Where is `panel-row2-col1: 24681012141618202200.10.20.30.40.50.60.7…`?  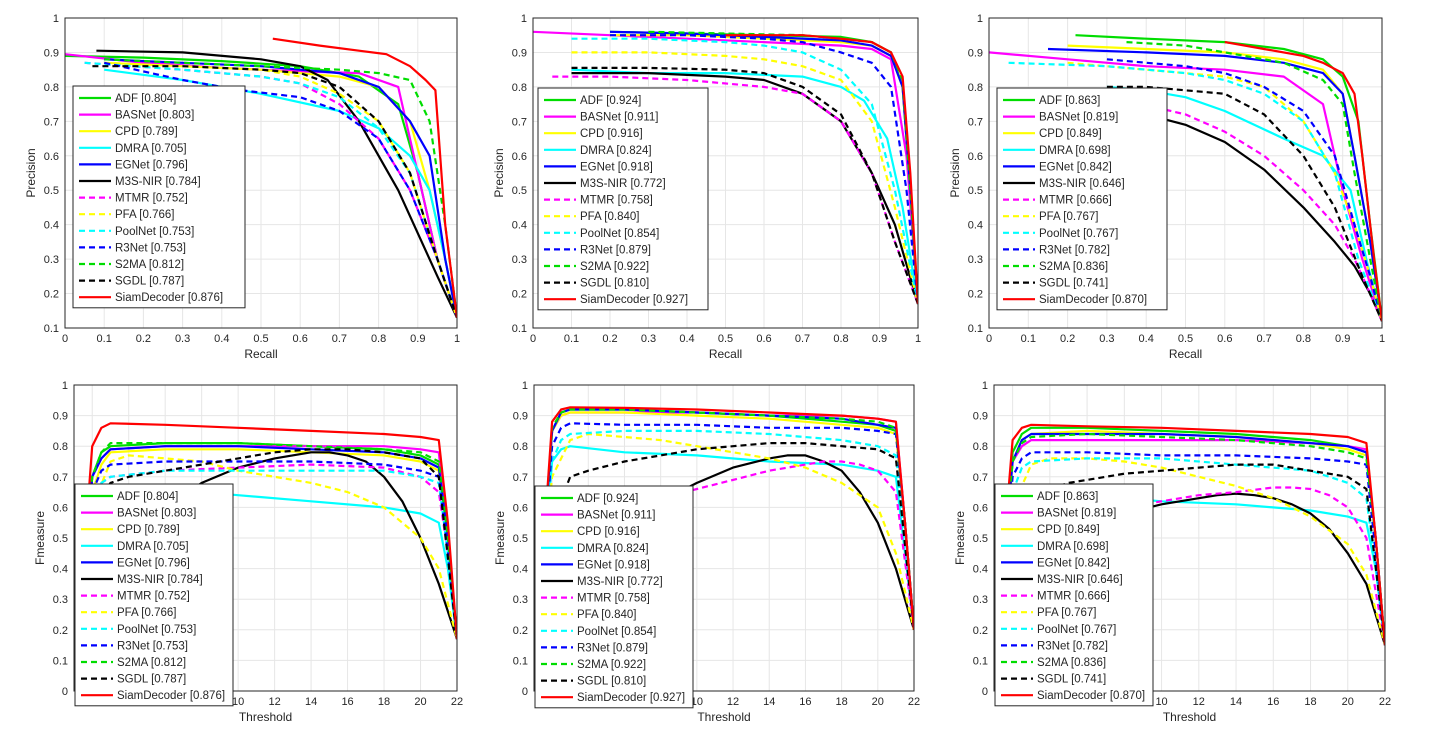
panel-row2-col1: 24681012141618202200.10.20.30.40.50.60.7… is located at coordinates (248, 552).